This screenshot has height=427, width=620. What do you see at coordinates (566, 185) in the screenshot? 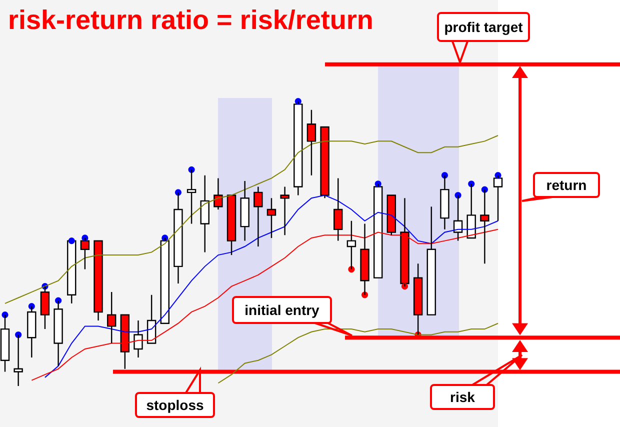
I see `text: return` at bounding box center [566, 185].